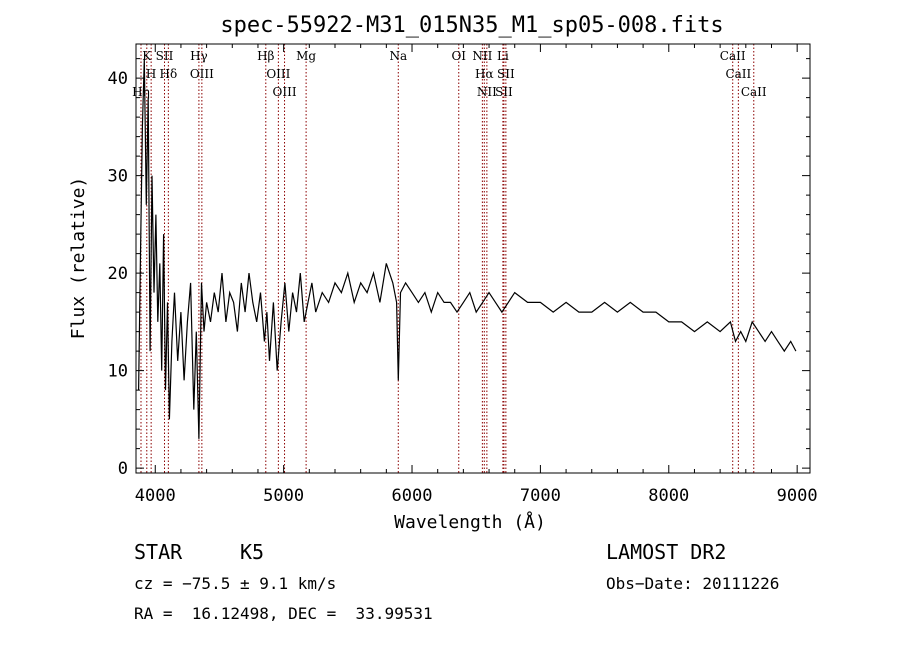 This screenshot has height=649, width=900. What do you see at coordinates (252, 552) in the screenshot?
I see `subclass-label: K5` at bounding box center [252, 552].